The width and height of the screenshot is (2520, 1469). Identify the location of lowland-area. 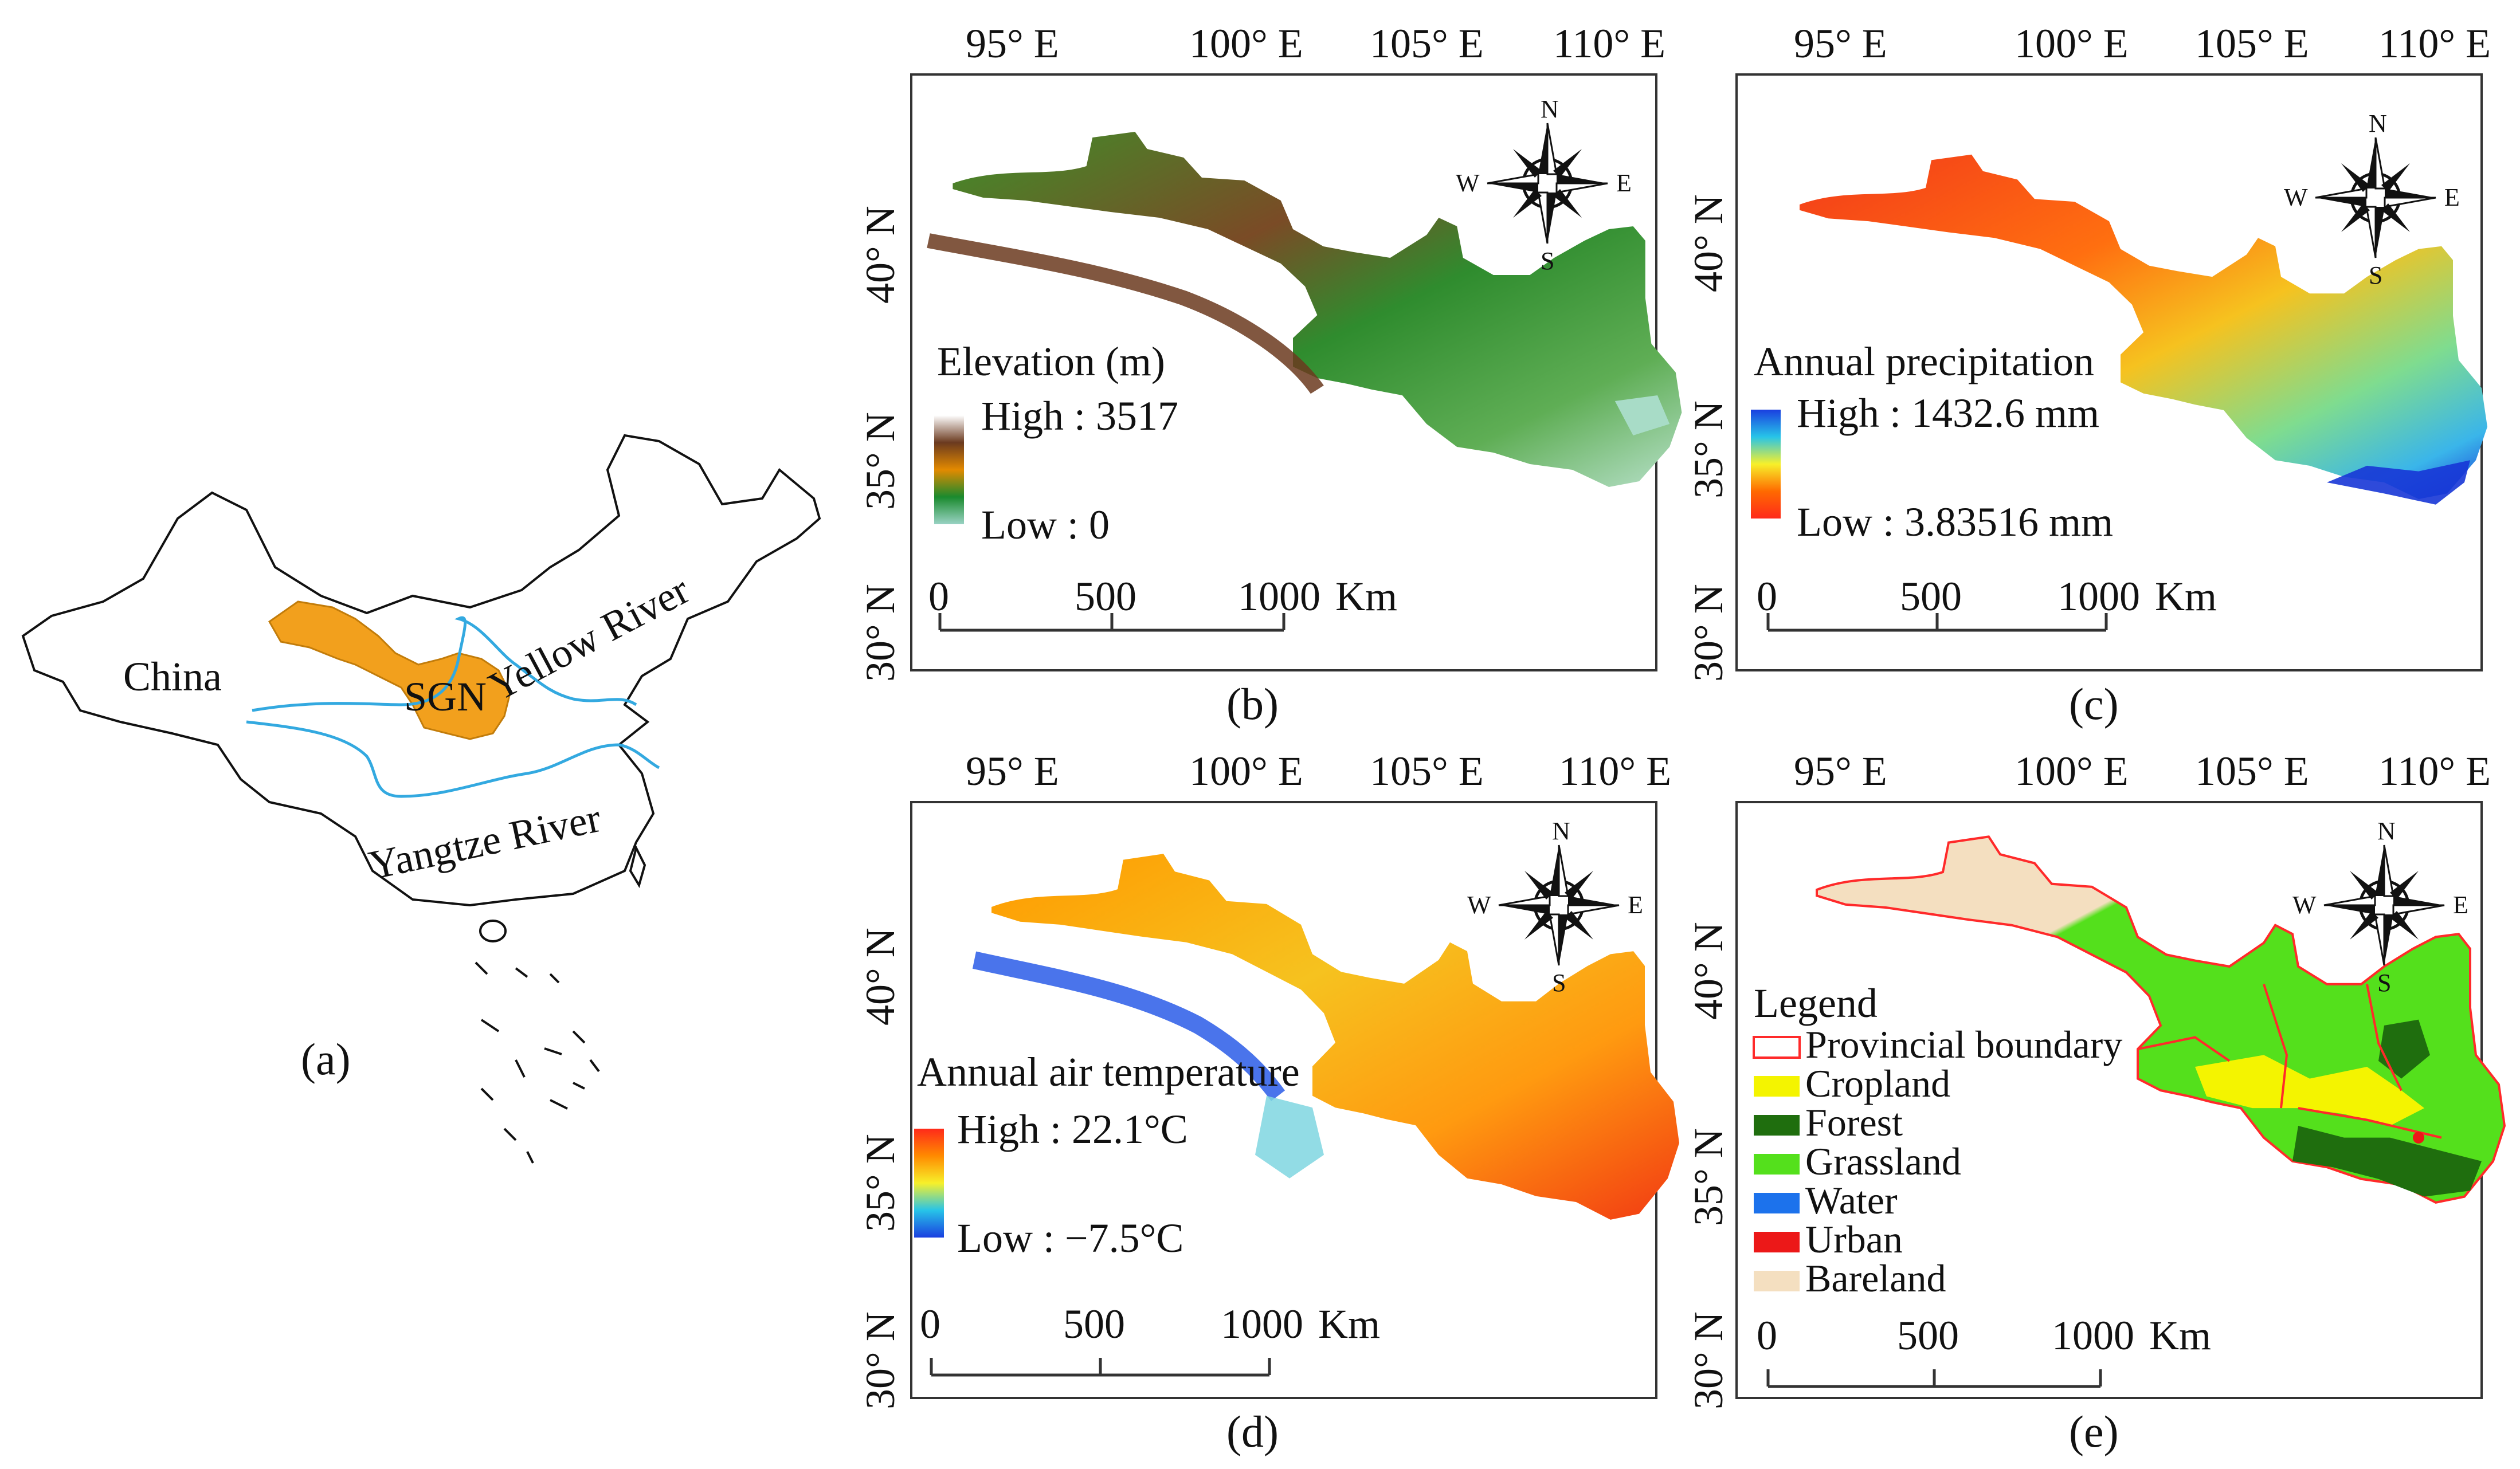
(1642, 415).